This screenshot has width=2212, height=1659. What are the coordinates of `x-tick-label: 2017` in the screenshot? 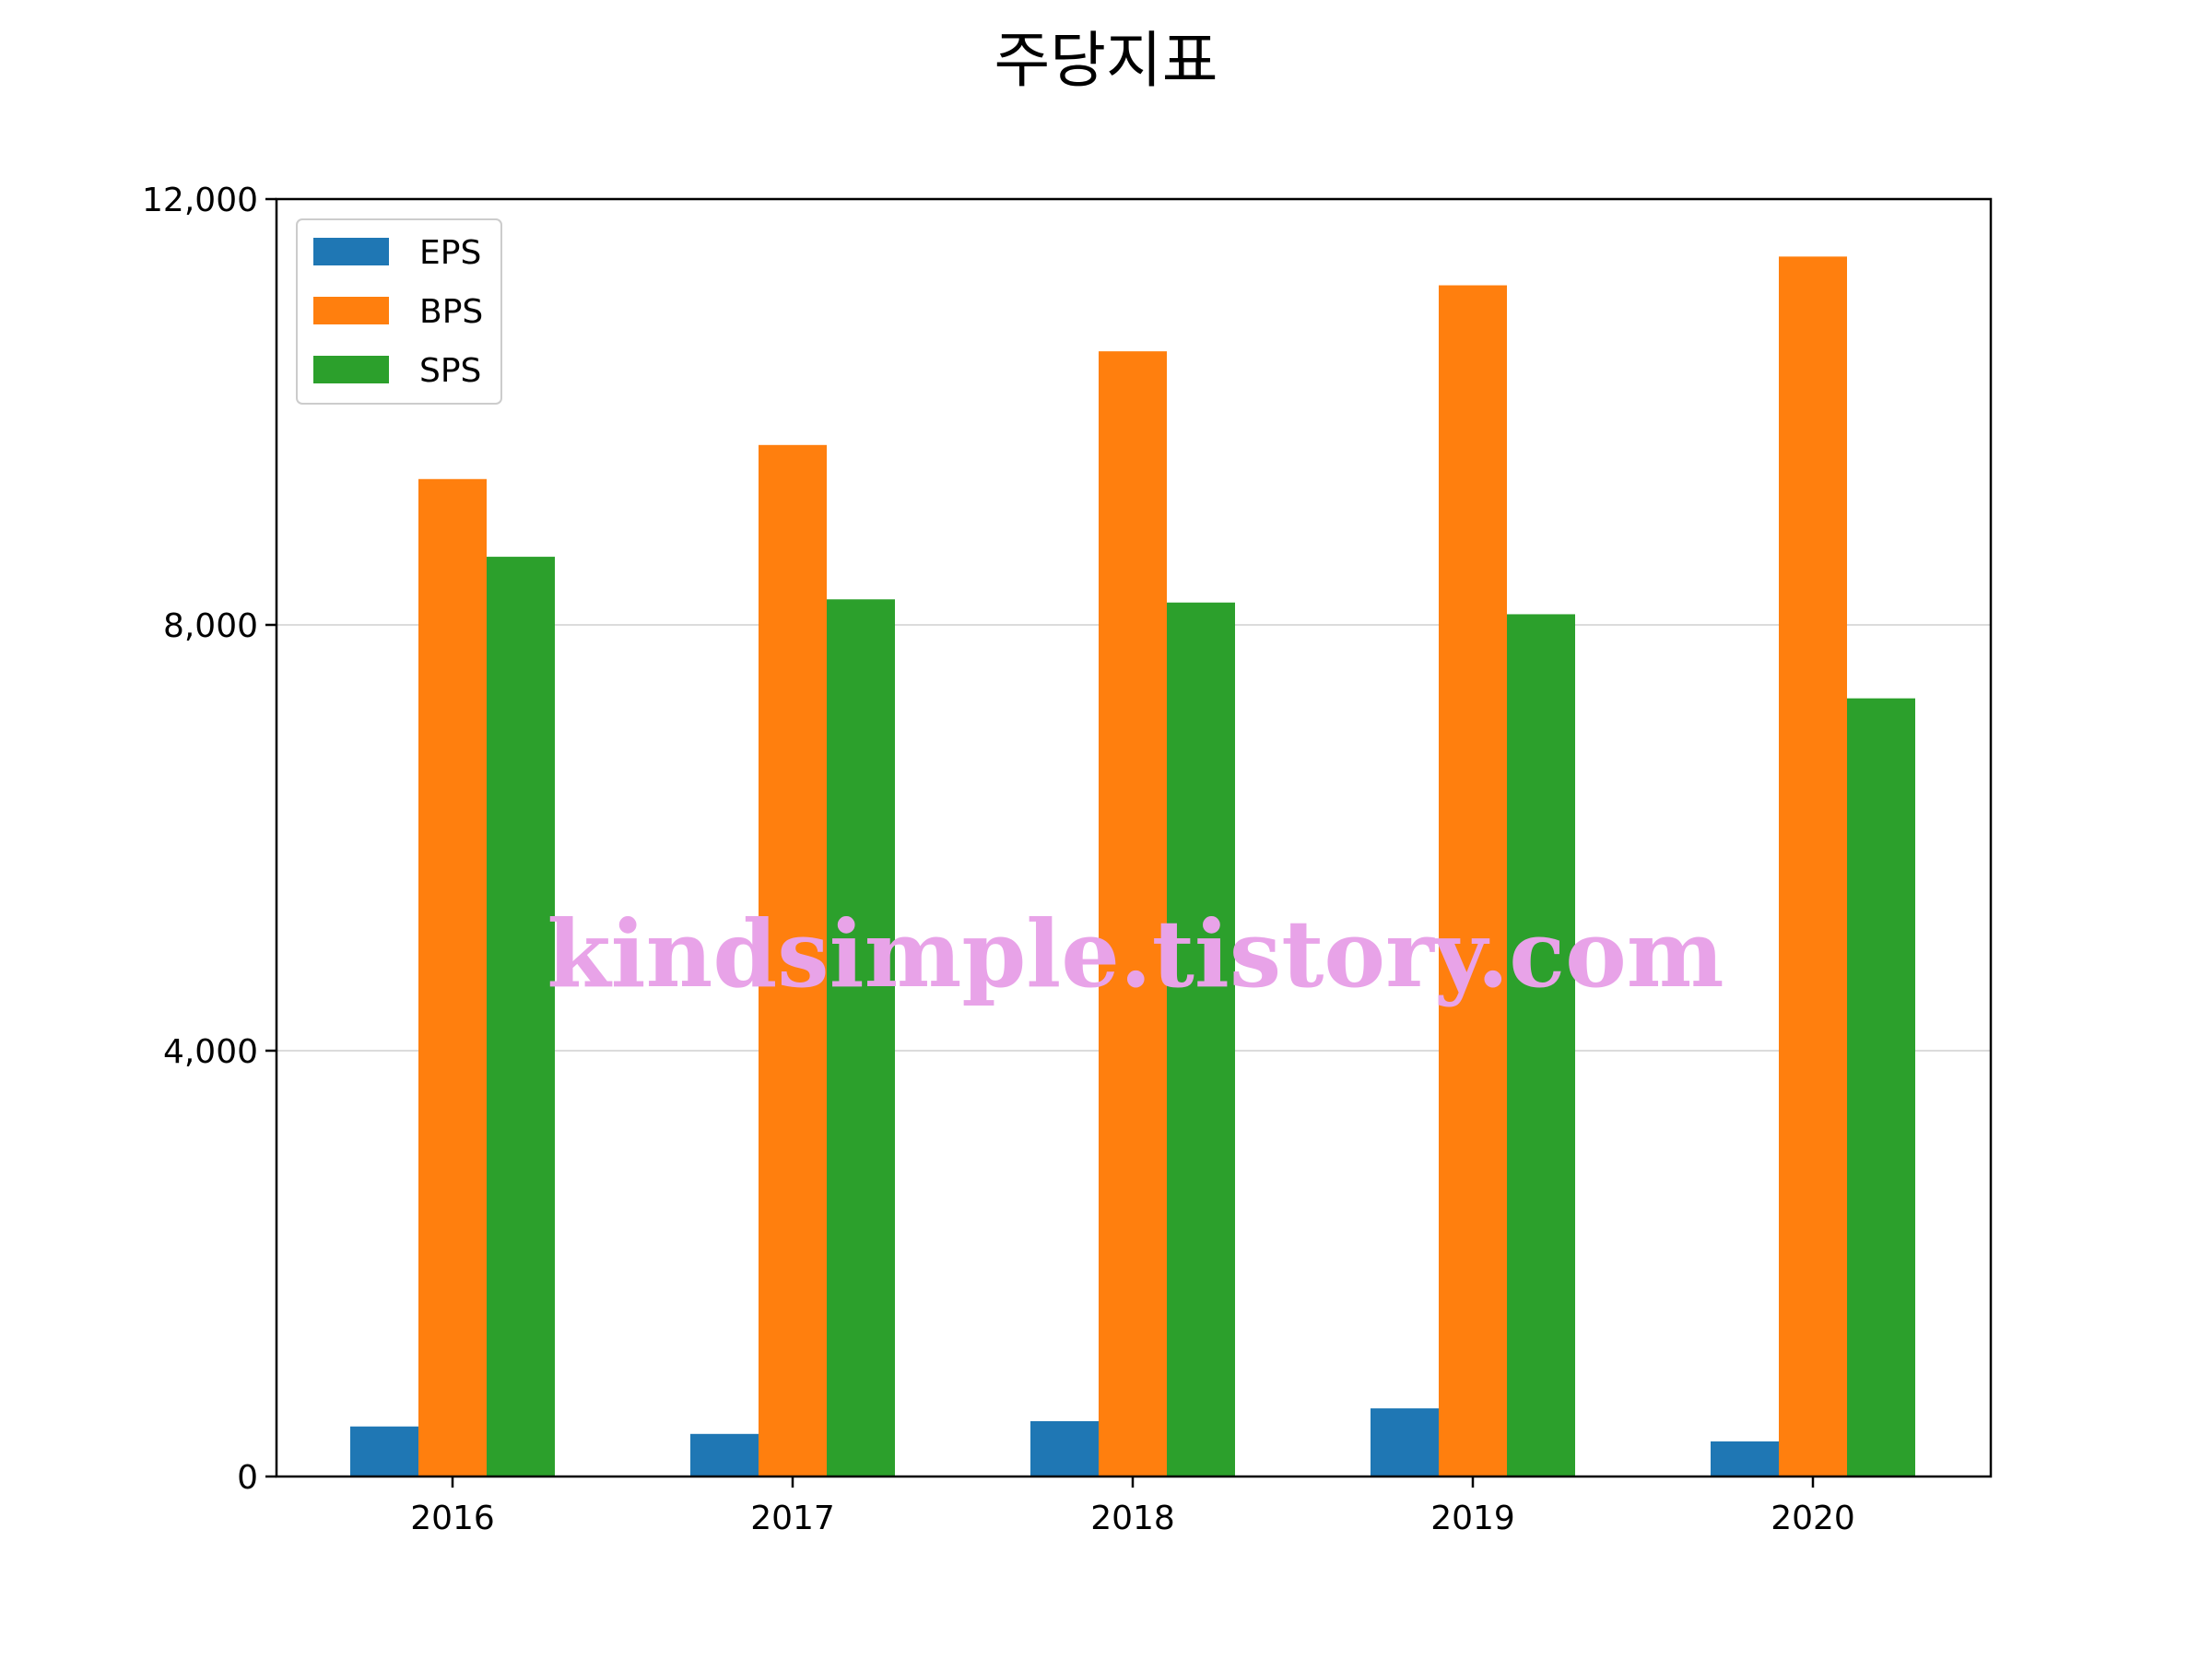 It's located at (792, 1518).